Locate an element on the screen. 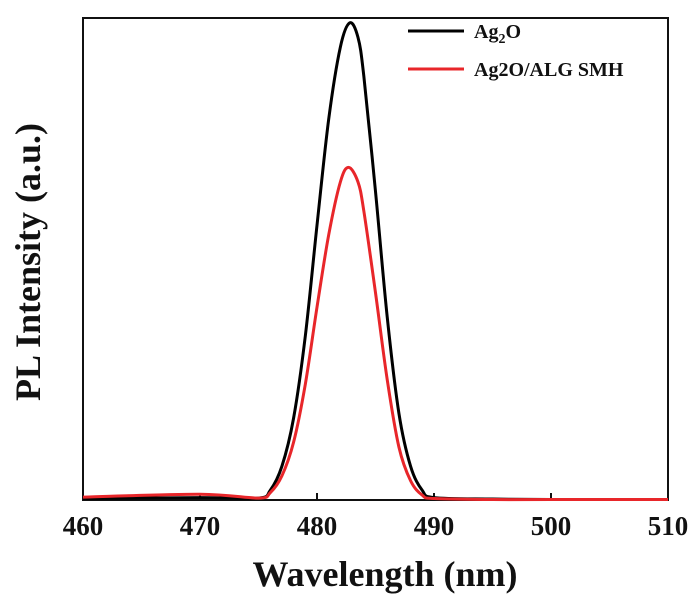  legend-label-ag2o: Ag2O is located at coordinates (497, 34).